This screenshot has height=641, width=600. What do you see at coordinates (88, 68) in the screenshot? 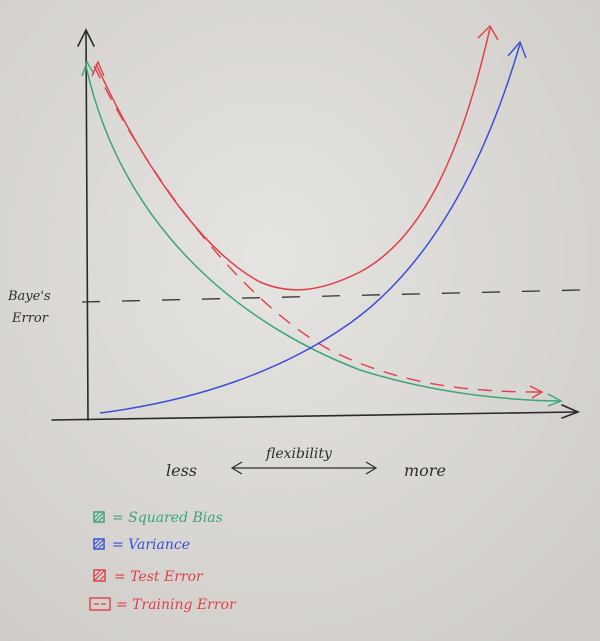
I see `squared-bias-top-arrowhead` at bounding box center [88, 68].